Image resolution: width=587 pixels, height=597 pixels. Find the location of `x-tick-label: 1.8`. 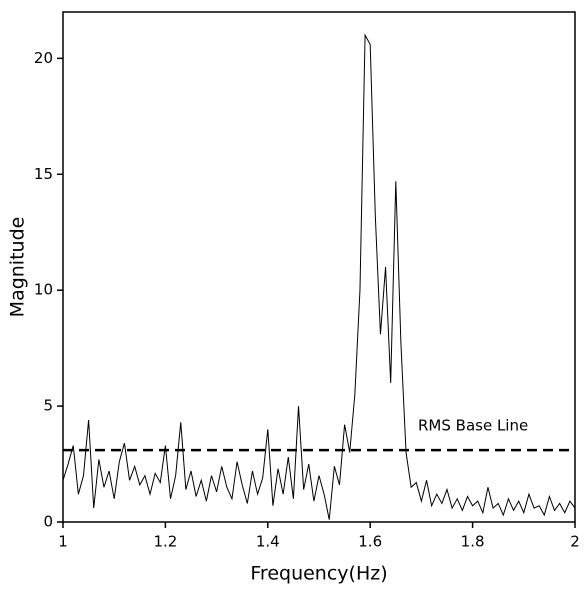

x-tick-label: 1.8 is located at coordinates (473, 542).